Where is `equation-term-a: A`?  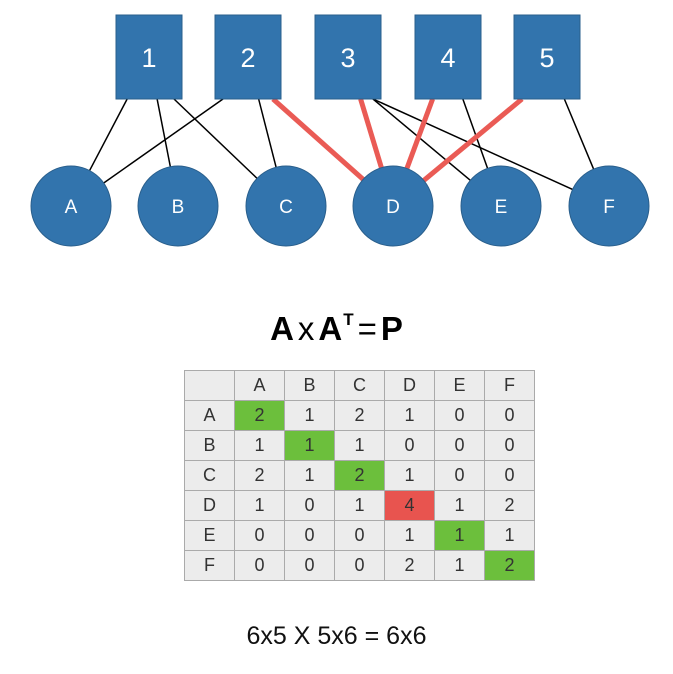
equation-term-a: A is located at coordinates (282, 328).